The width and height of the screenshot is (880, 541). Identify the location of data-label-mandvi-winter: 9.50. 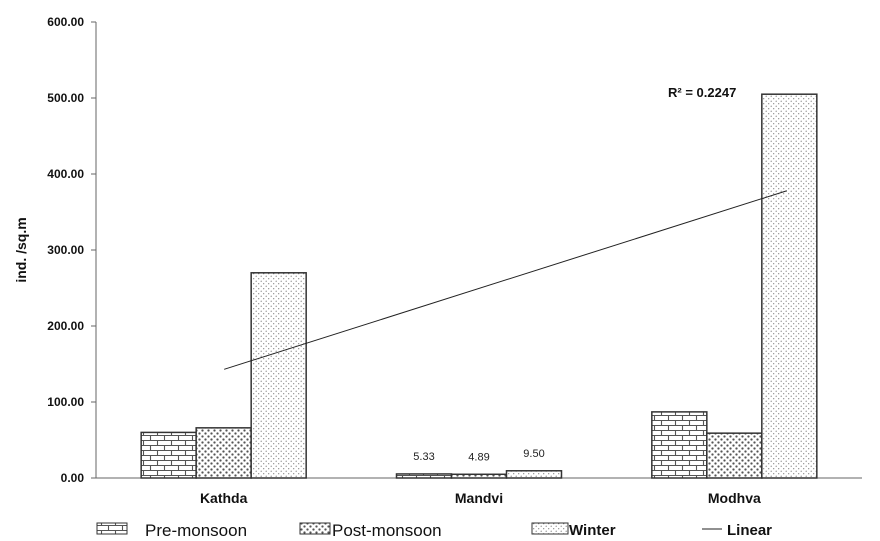
(533, 454).